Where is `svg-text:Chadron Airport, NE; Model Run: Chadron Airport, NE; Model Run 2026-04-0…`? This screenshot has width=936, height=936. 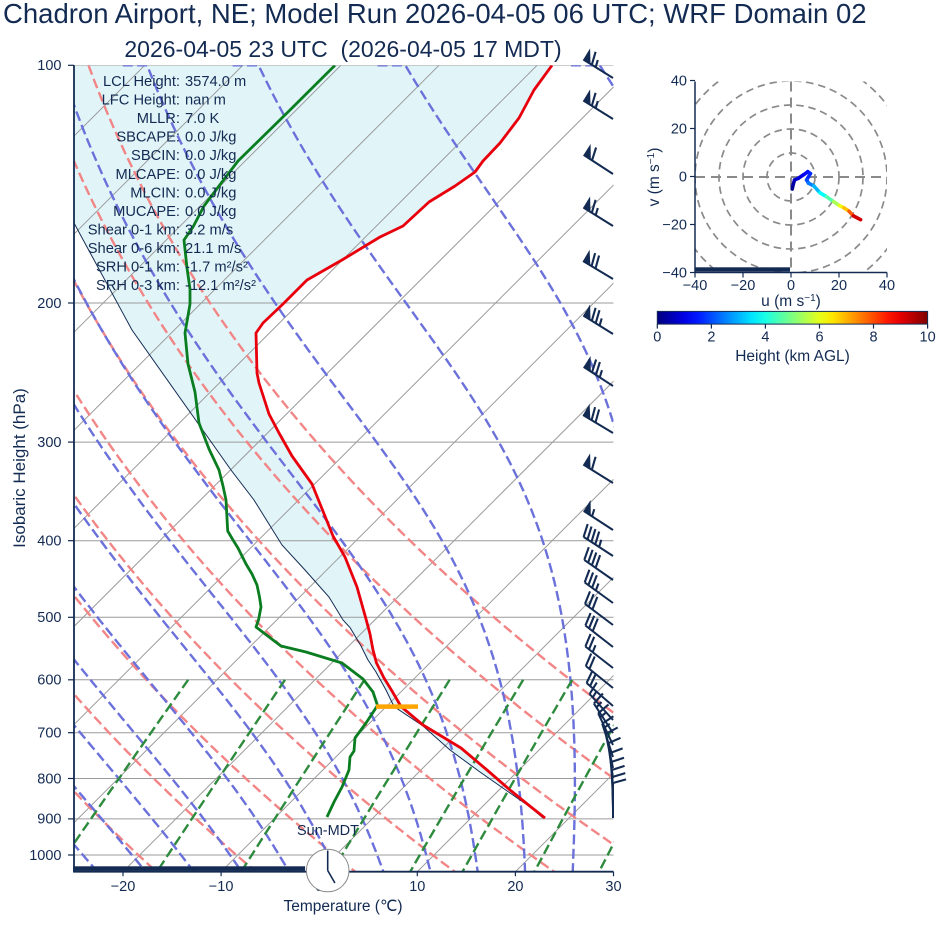 svg-text:Chadron Airport, NE; Model Run: Chadron Airport, NE; Model Run 2026-04-0… is located at coordinates (435, 14).